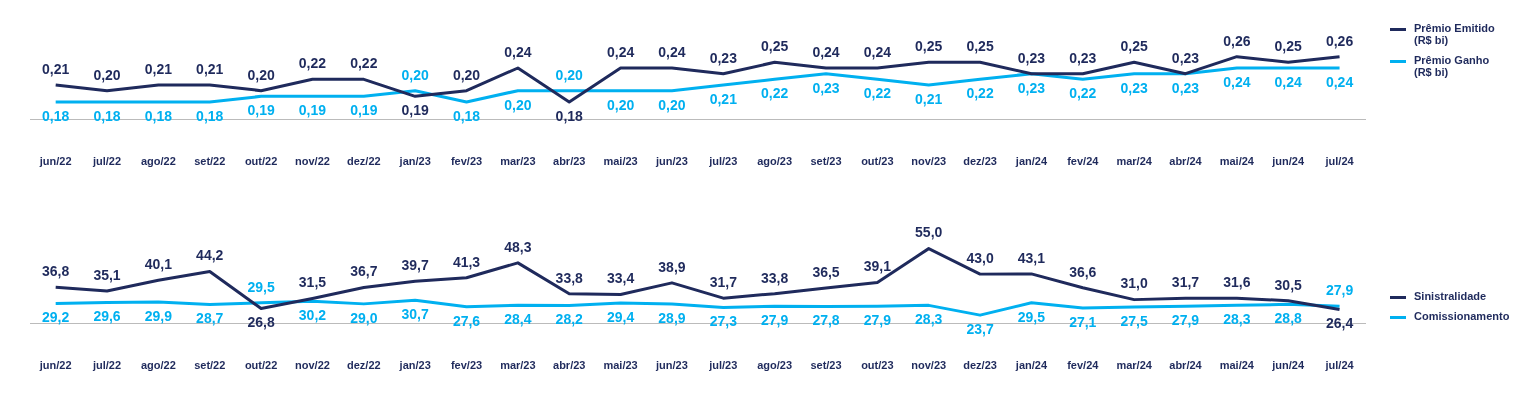 The width and height of the screenshot is (1528, 409). I want to click on x-tick-label: nov/22, so click(312, 364).